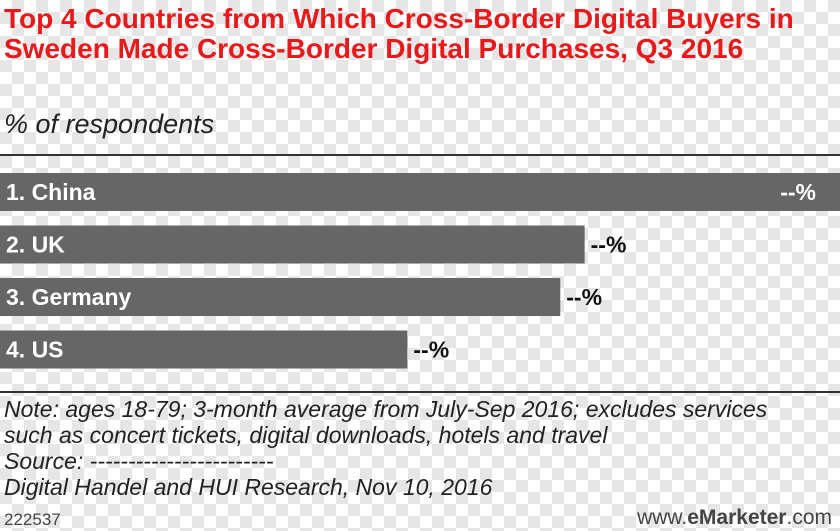  What do you see at coordinates (35, 350) in the screenshot?
I see `bar-category-label: 4. US` at bounding box center [35, 350].